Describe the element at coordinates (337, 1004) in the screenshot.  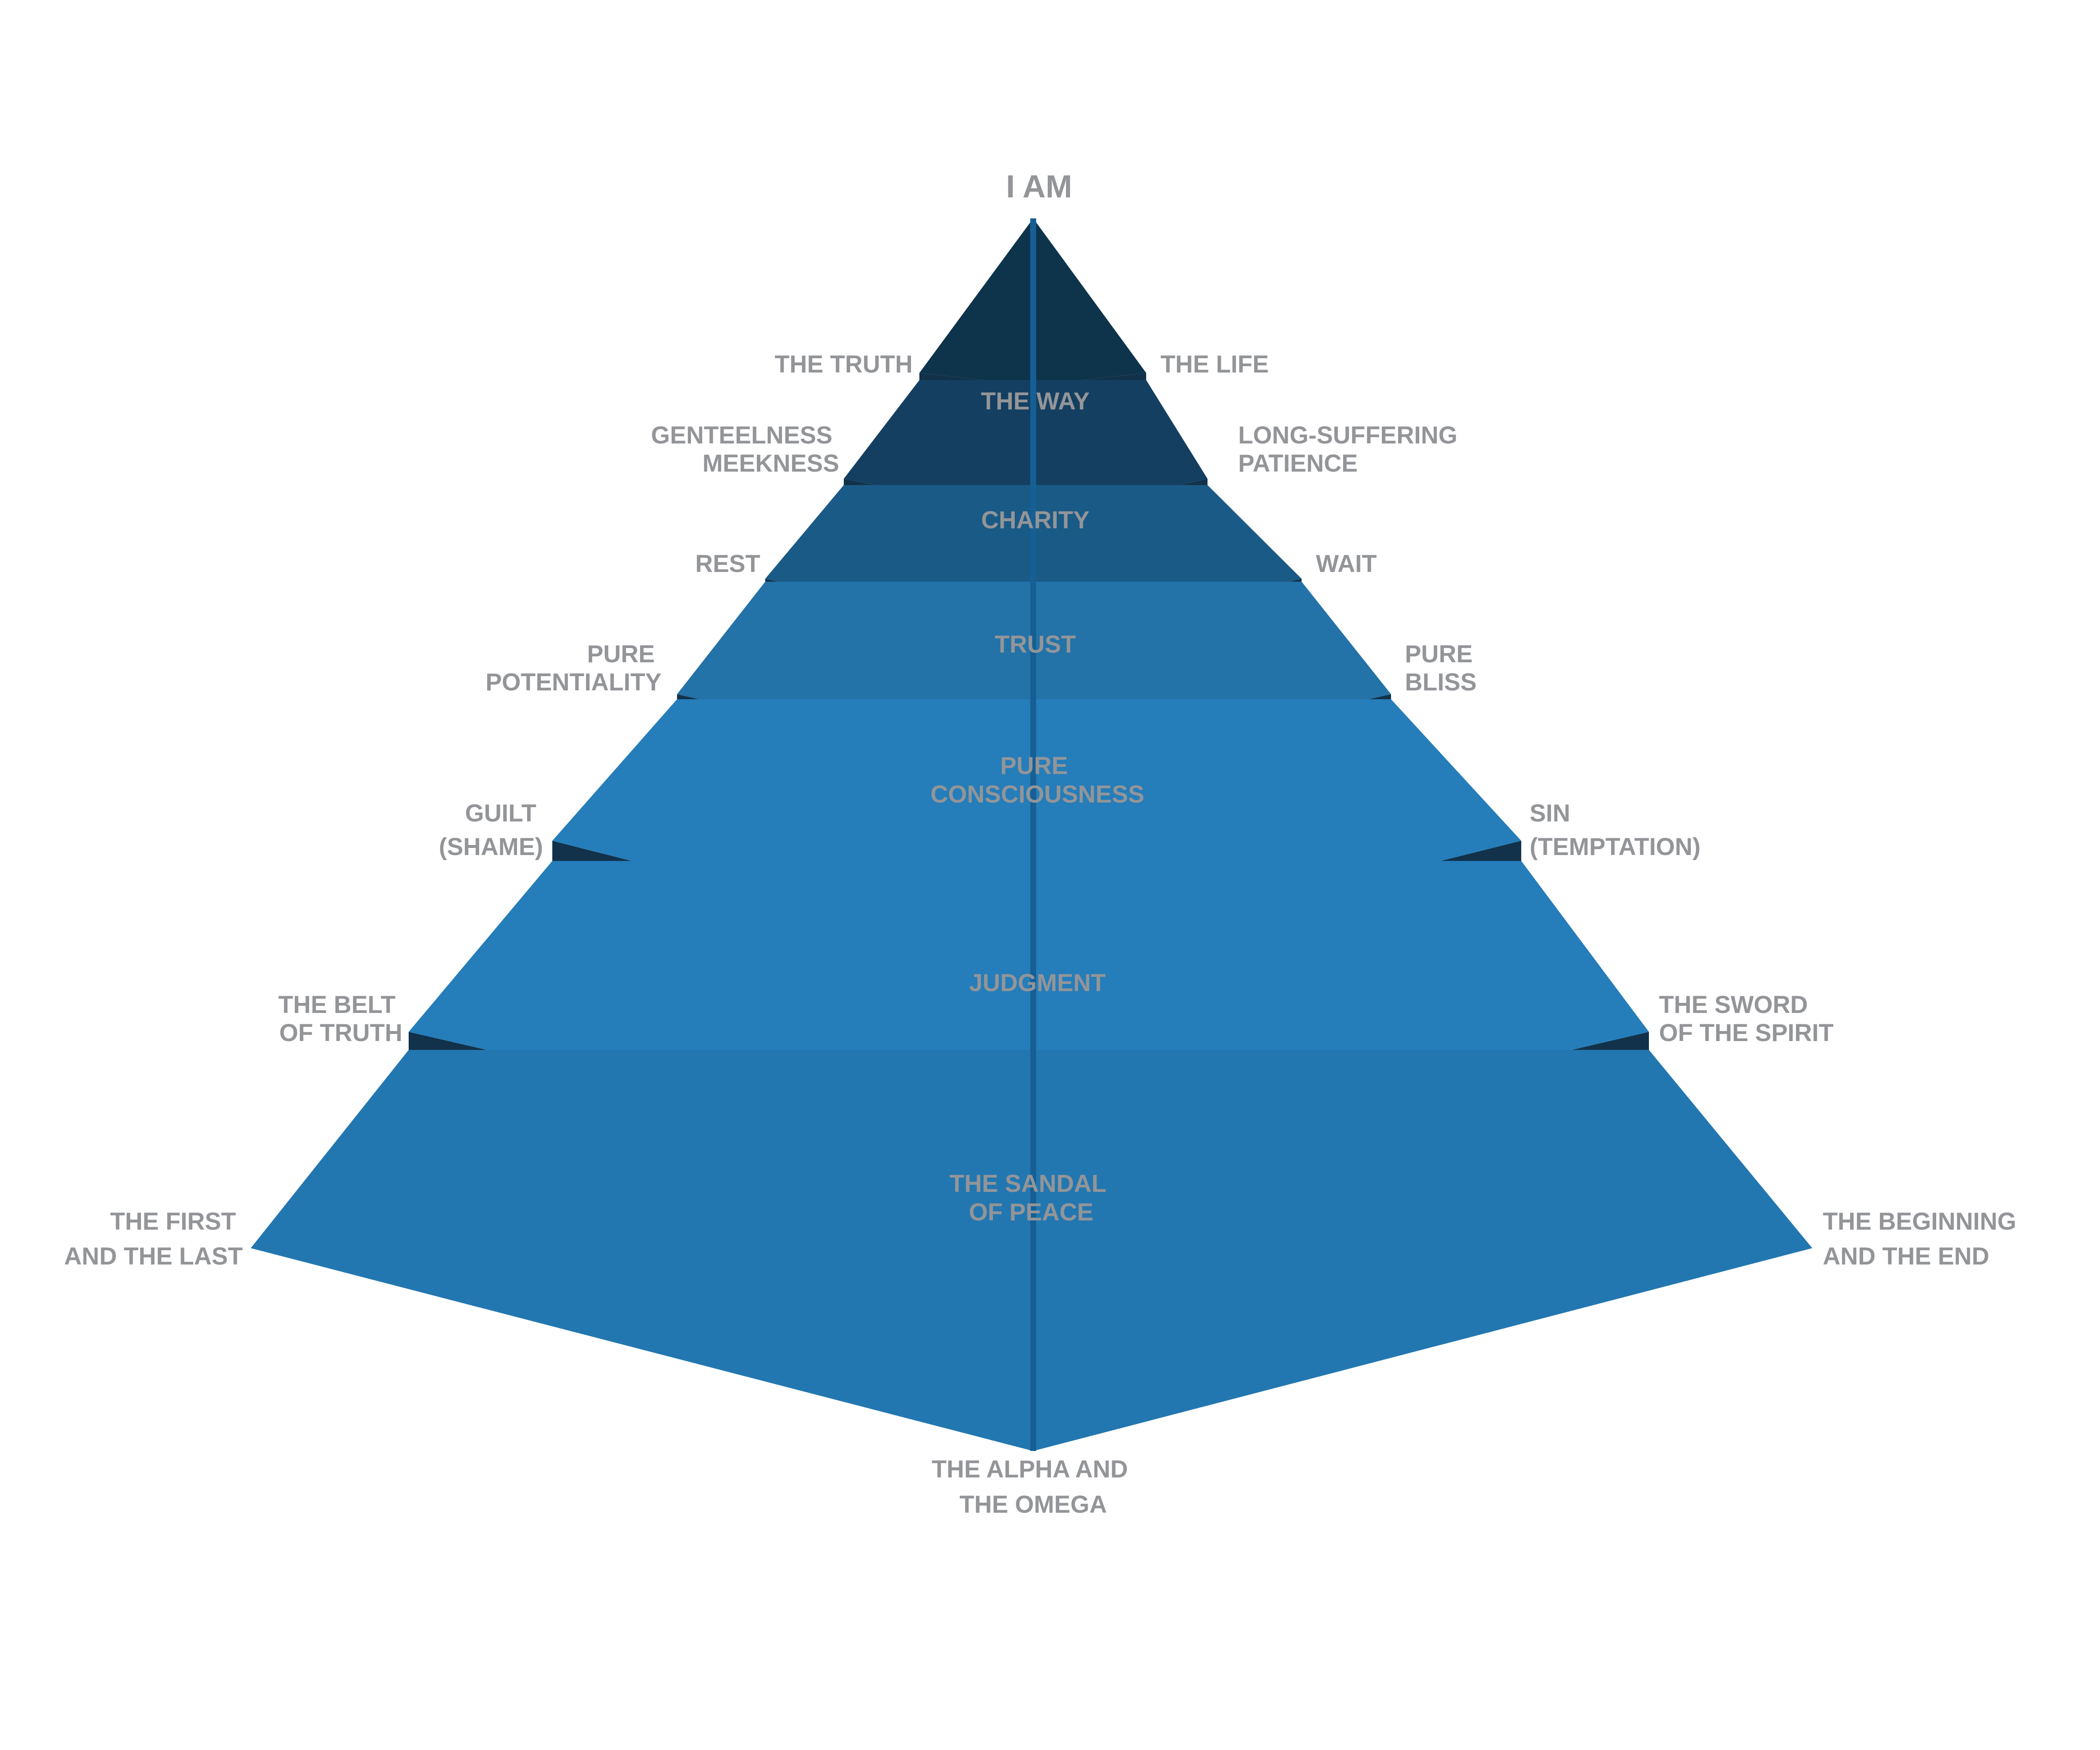
I see `tier-6-left-line-1: THE BELT` at that location.